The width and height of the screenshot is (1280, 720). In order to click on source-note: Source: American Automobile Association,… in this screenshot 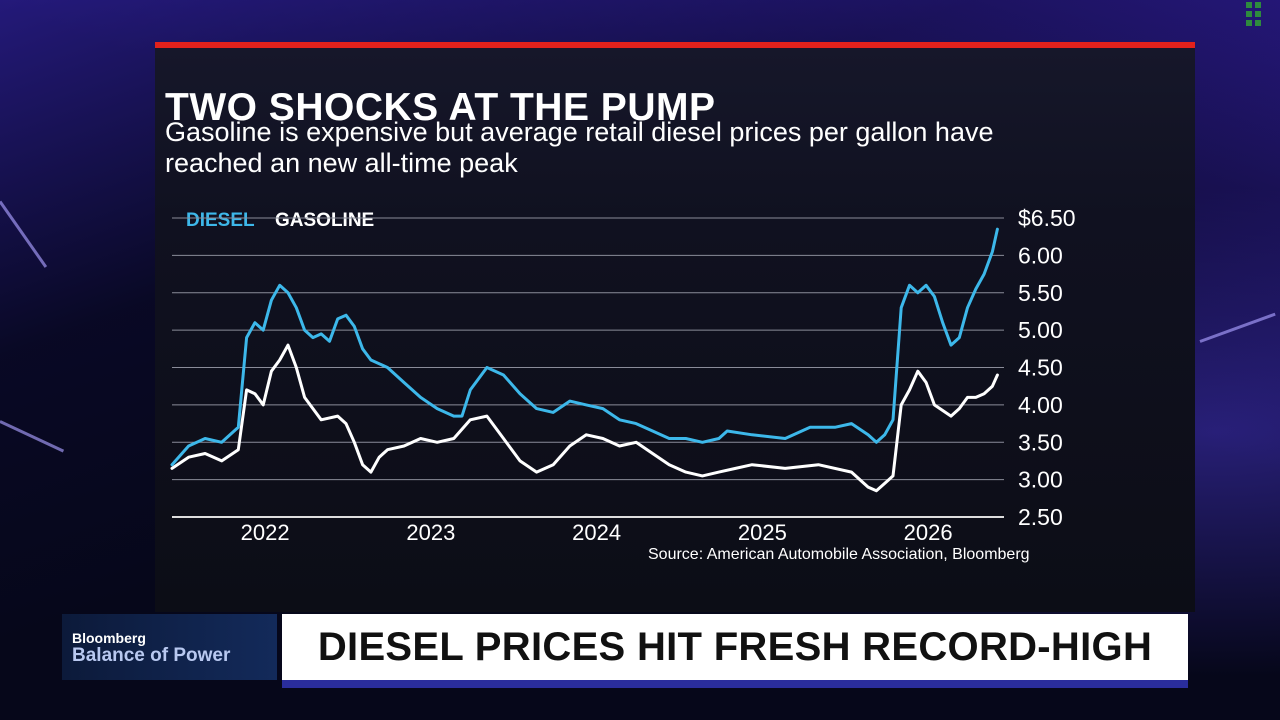, I will do `click(839, 554)`.